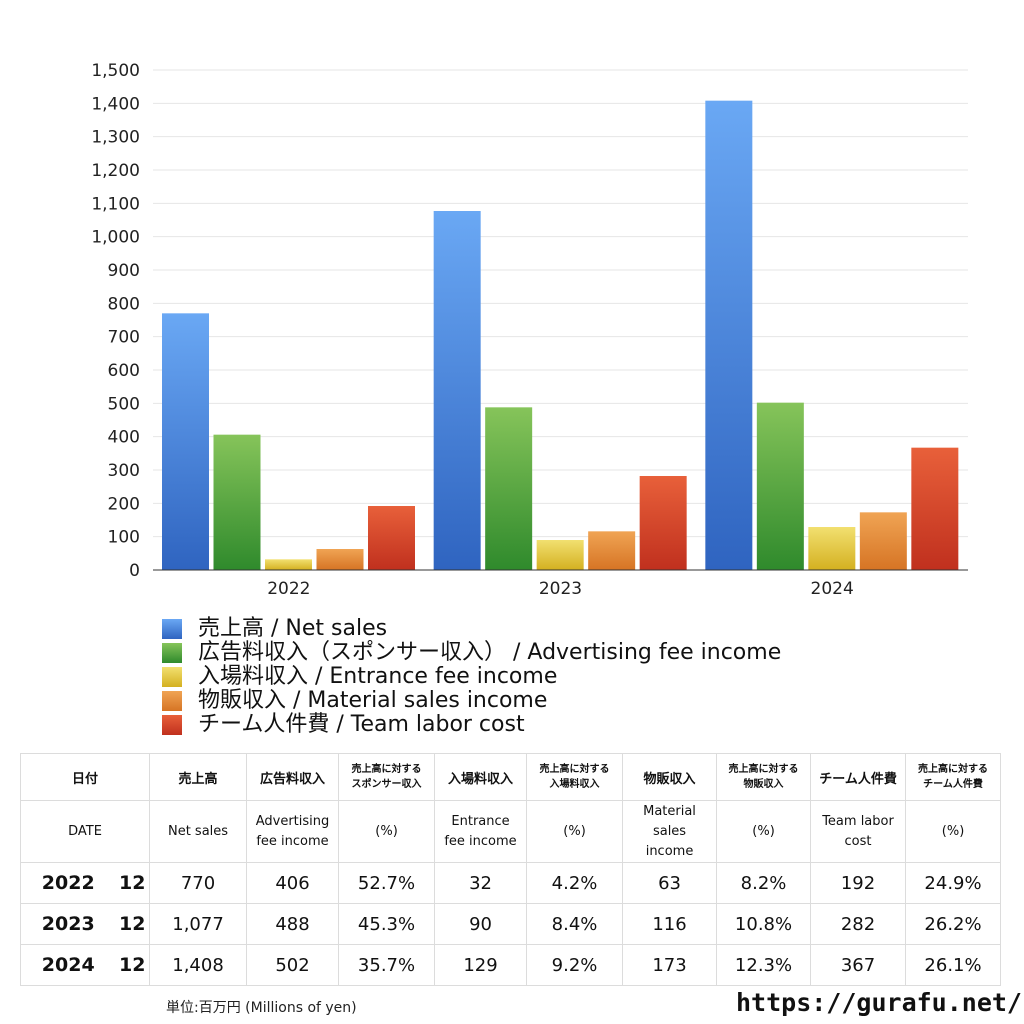  What do you see at coordinates (124, 271) in the screenshot?
I see `y-tick-label: 900` at bounding box center [124, 271].